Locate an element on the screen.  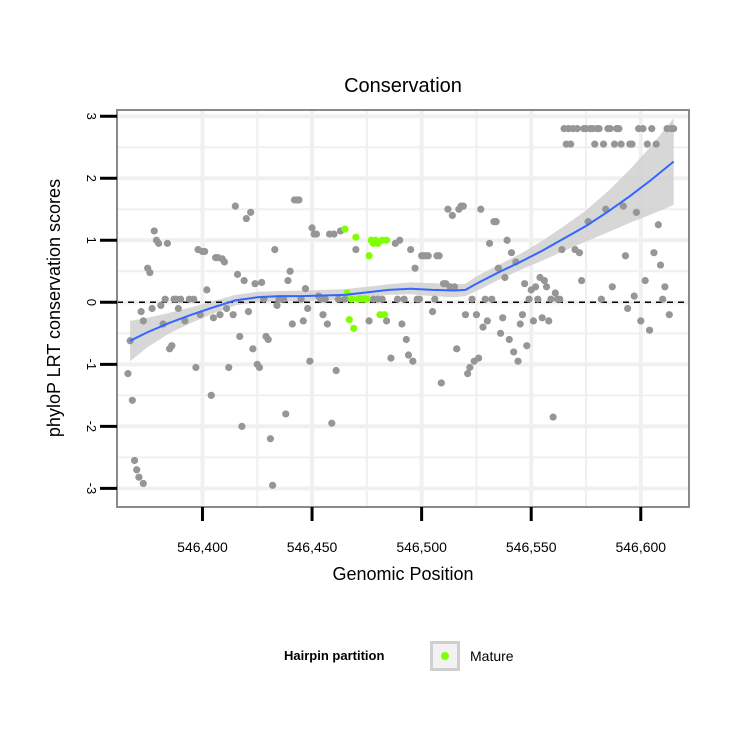
y-tick-label: 0 is located at coordinates (91, 302).